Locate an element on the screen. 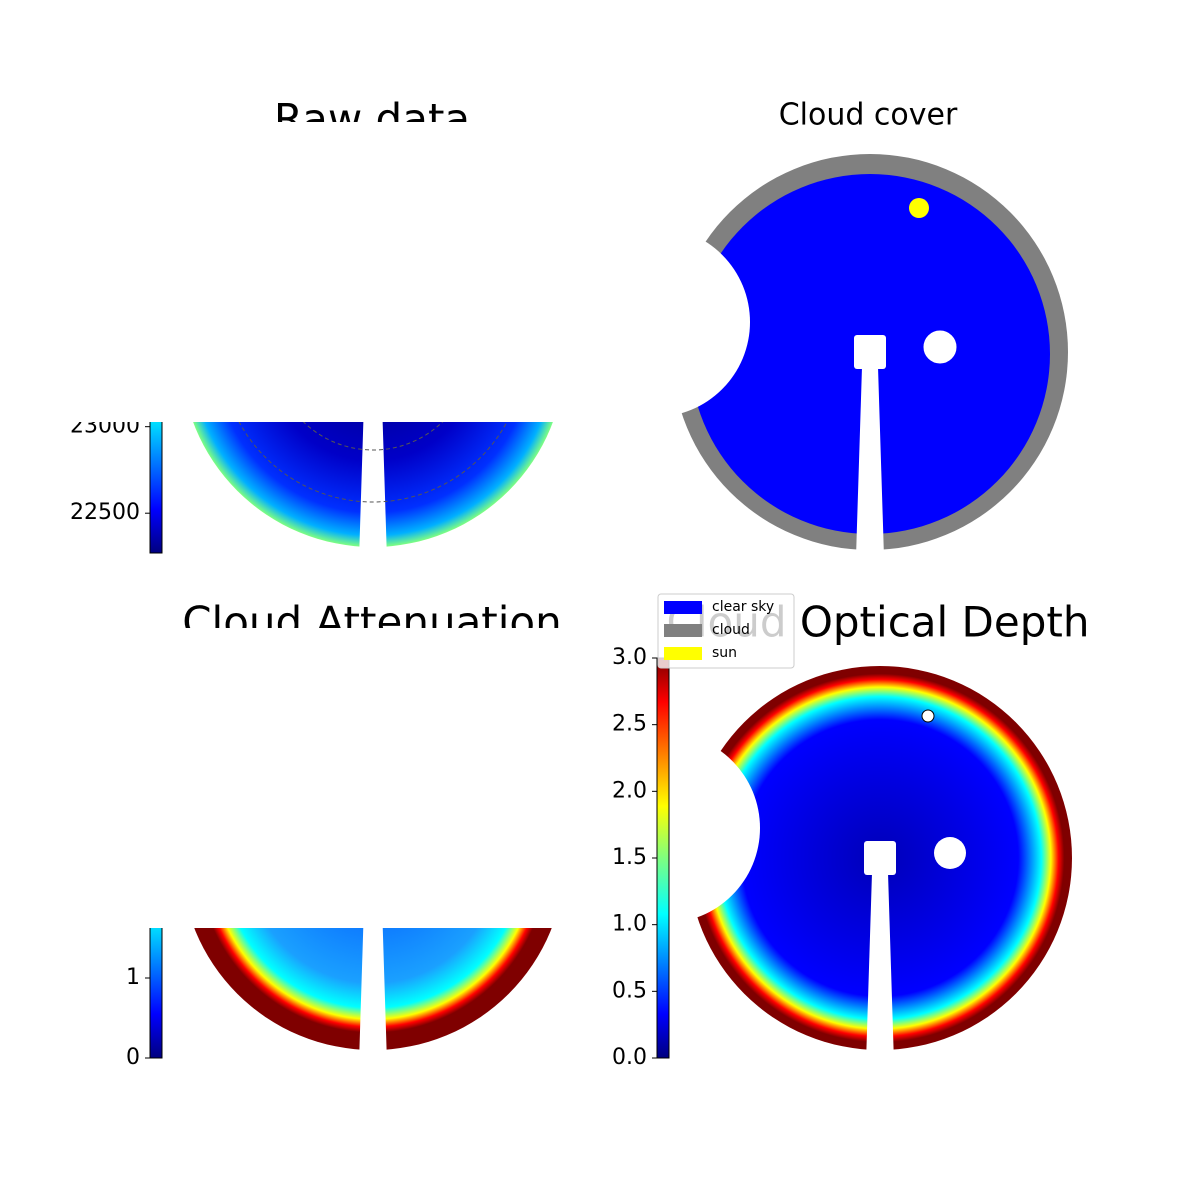 The width and height of the screenshot is (1200, 1200). colorbar-tick-label: 1 is located at coordinates (133, 977).